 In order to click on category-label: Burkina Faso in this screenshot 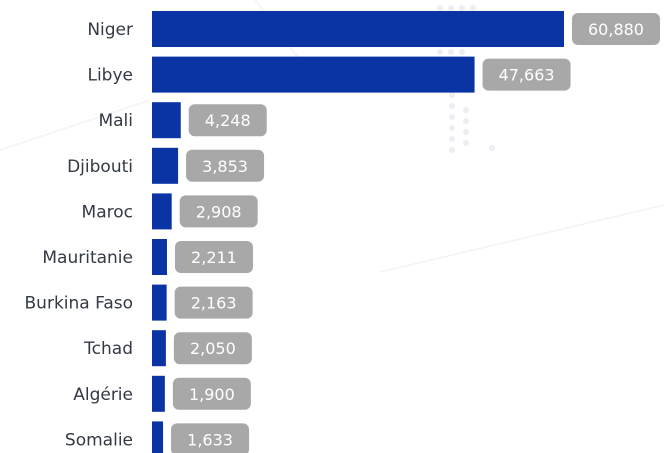, I will do `click(79, 304)`.